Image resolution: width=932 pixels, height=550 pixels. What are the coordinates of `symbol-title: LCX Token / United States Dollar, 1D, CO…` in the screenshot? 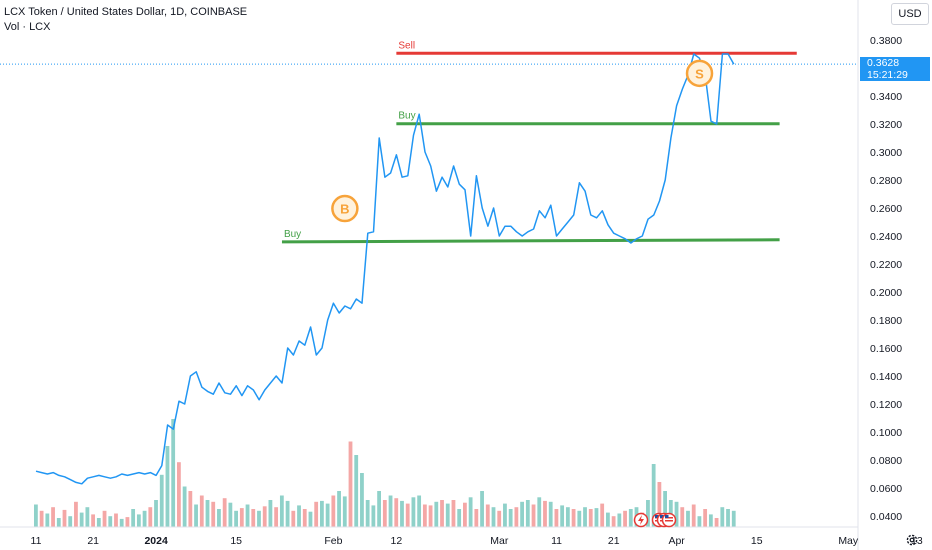 It's located at (126, 12).